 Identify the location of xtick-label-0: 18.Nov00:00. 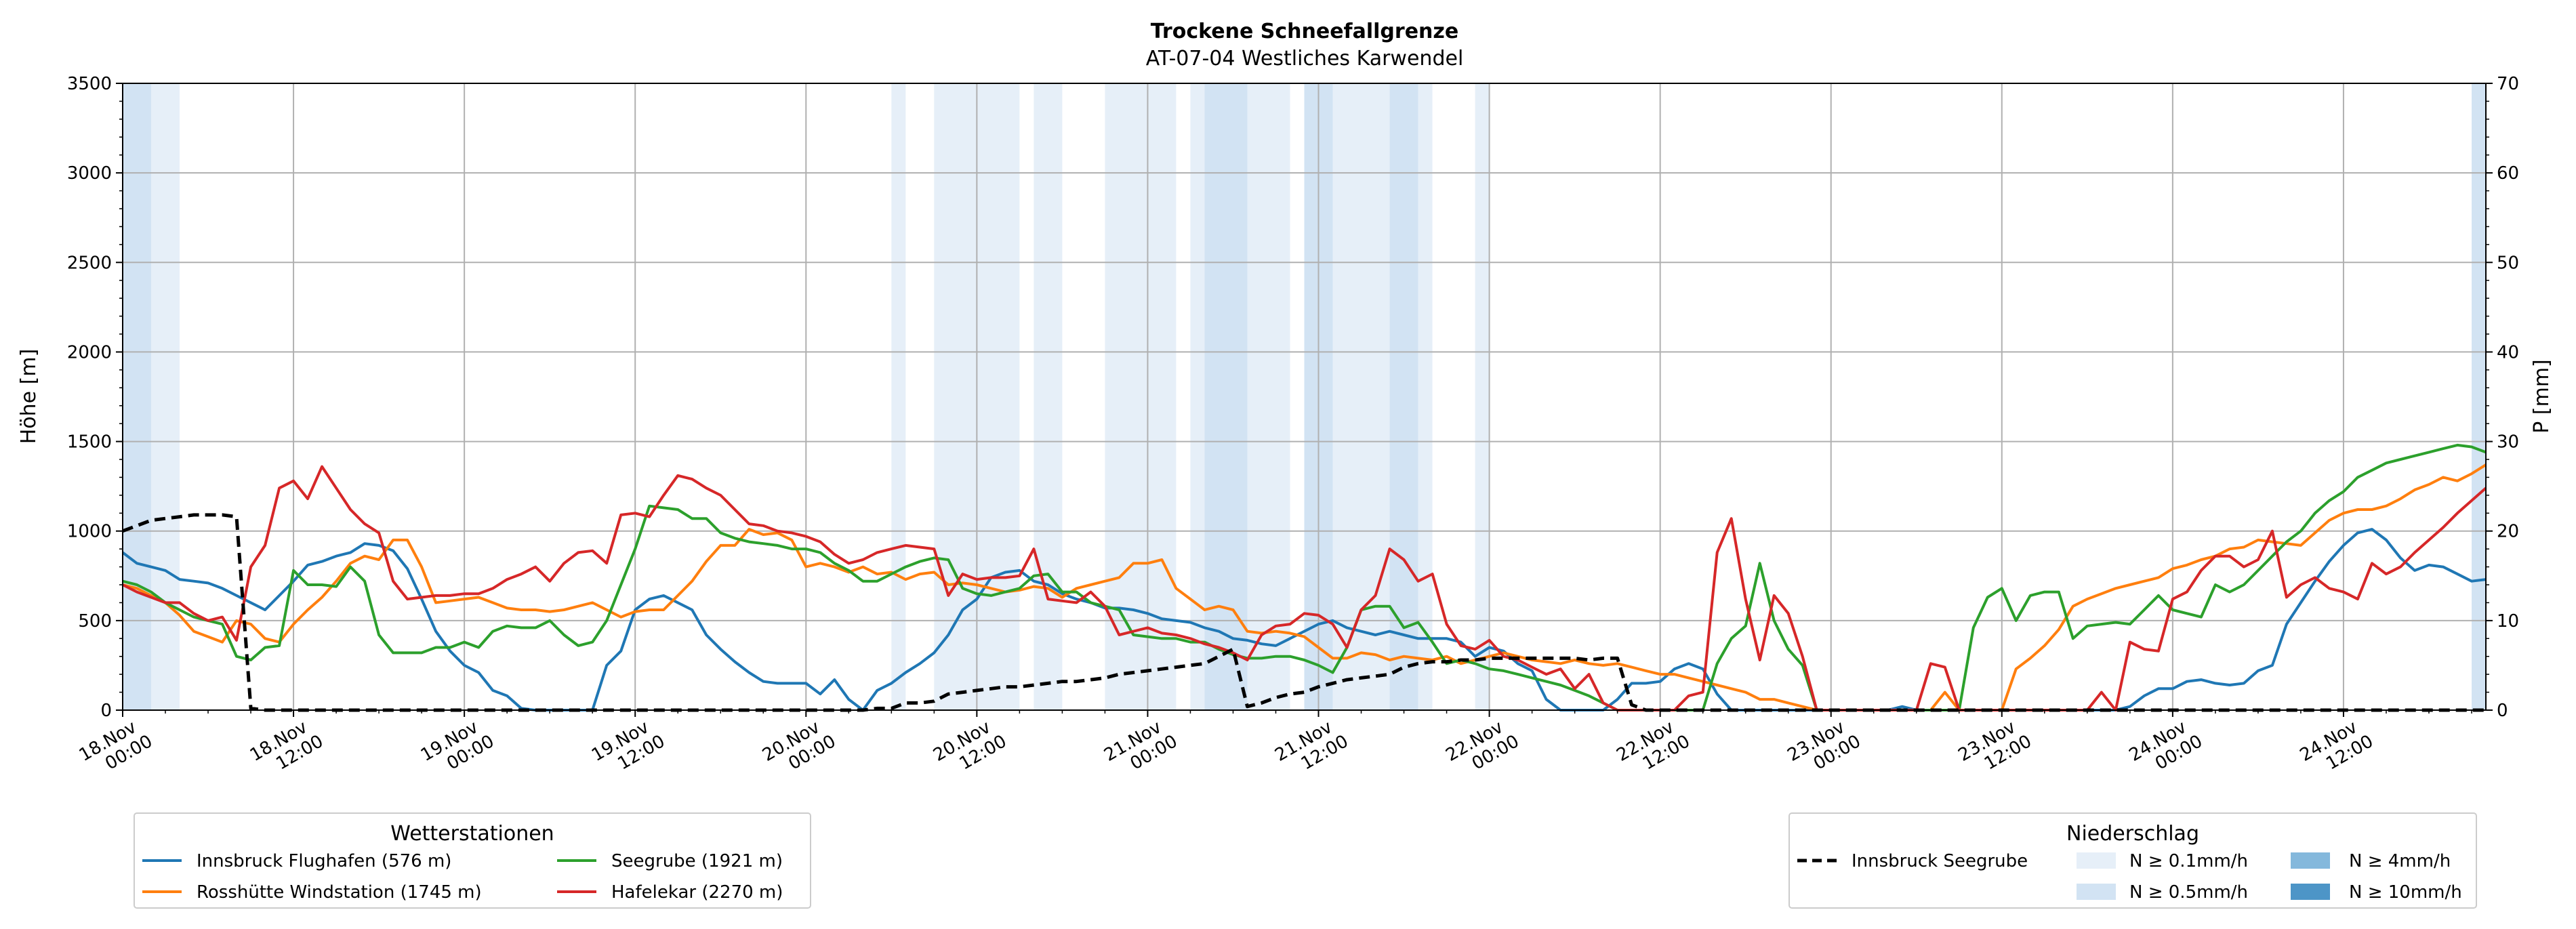
(116, 749).